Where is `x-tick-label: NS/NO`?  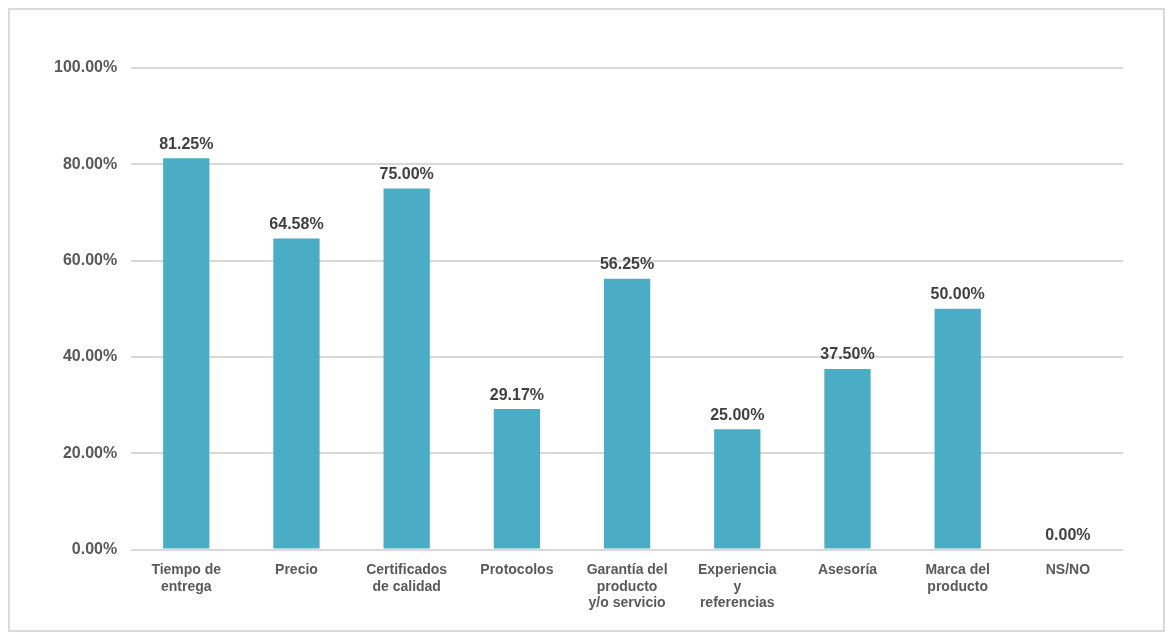 x-tick-label: NS/NO is located at coordinates (1068, 568).